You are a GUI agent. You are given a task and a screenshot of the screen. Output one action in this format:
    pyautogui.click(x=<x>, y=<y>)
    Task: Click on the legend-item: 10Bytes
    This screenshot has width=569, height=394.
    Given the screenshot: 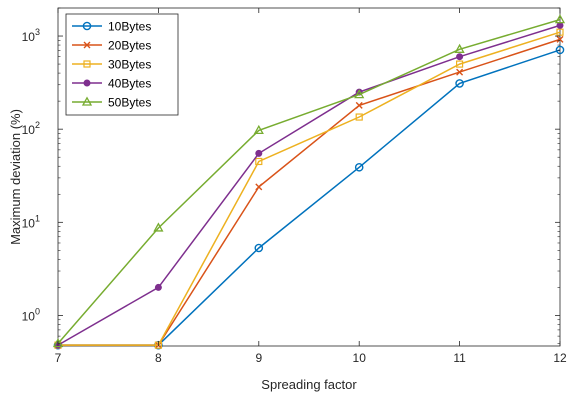 What is the action you would take?
    pyautogui.click(x=111, y=27)
    